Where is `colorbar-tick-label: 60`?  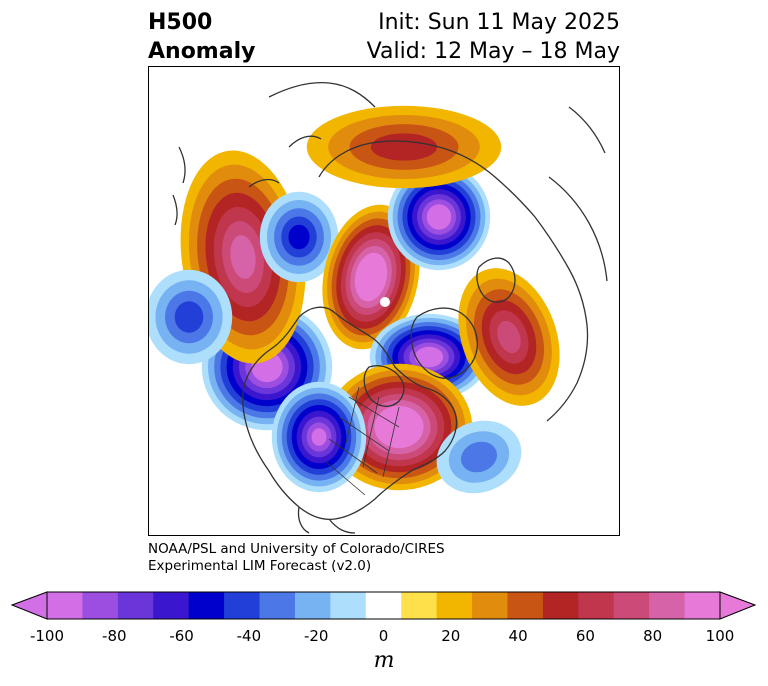
colorbar-tick-label: 60 is located at coordinates (585, 636).